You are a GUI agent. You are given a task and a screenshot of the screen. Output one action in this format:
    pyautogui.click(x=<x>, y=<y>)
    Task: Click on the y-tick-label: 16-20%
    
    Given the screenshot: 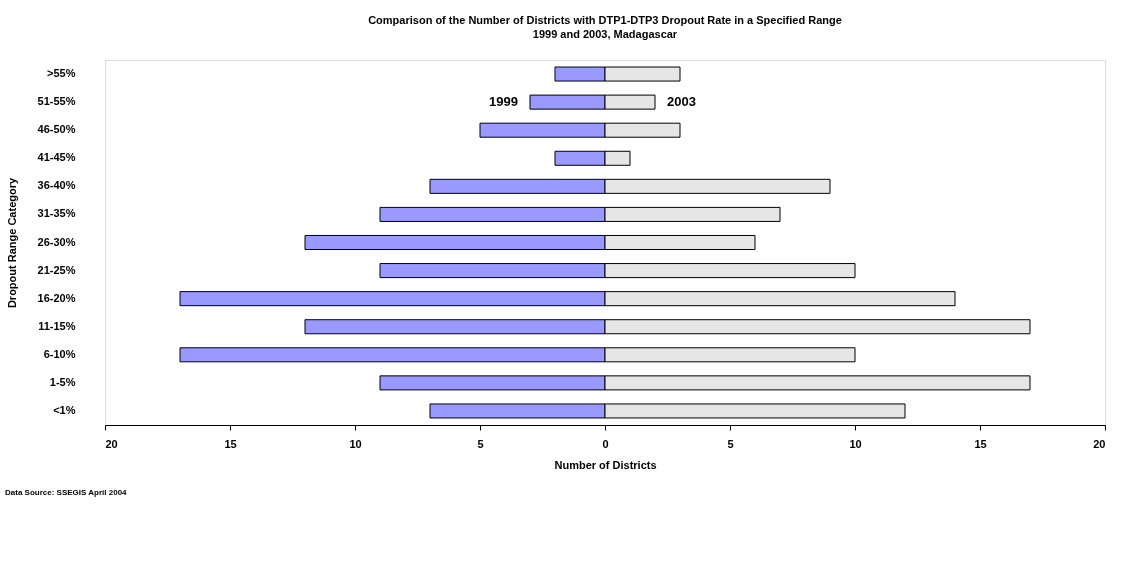 What is the action you would take?
    pyautogui.click(x=56, y=297)
    